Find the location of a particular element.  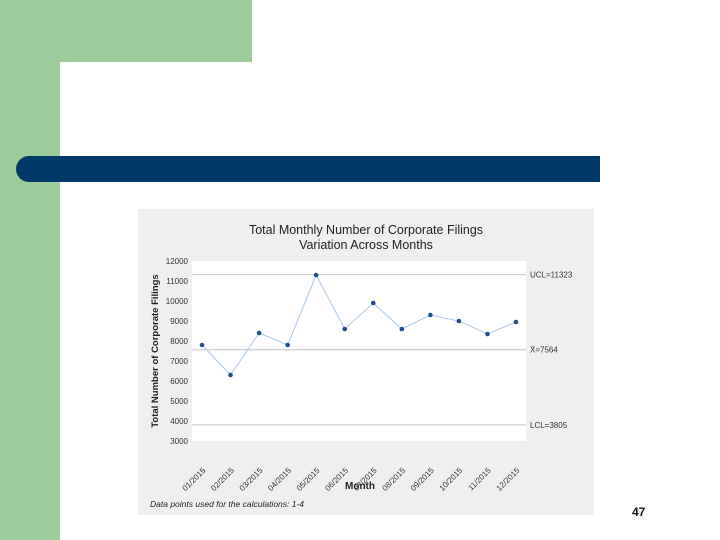

x-tick-label: 04/2015 is located at coordinates (279, 479).